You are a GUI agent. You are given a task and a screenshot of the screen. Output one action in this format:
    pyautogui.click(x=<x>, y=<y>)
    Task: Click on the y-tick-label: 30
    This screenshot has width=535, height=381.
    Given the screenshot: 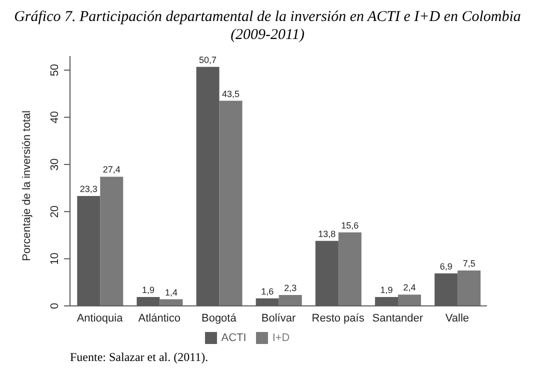 What is the action you would take?
    pyautogui.click(x=55, y=164)
    